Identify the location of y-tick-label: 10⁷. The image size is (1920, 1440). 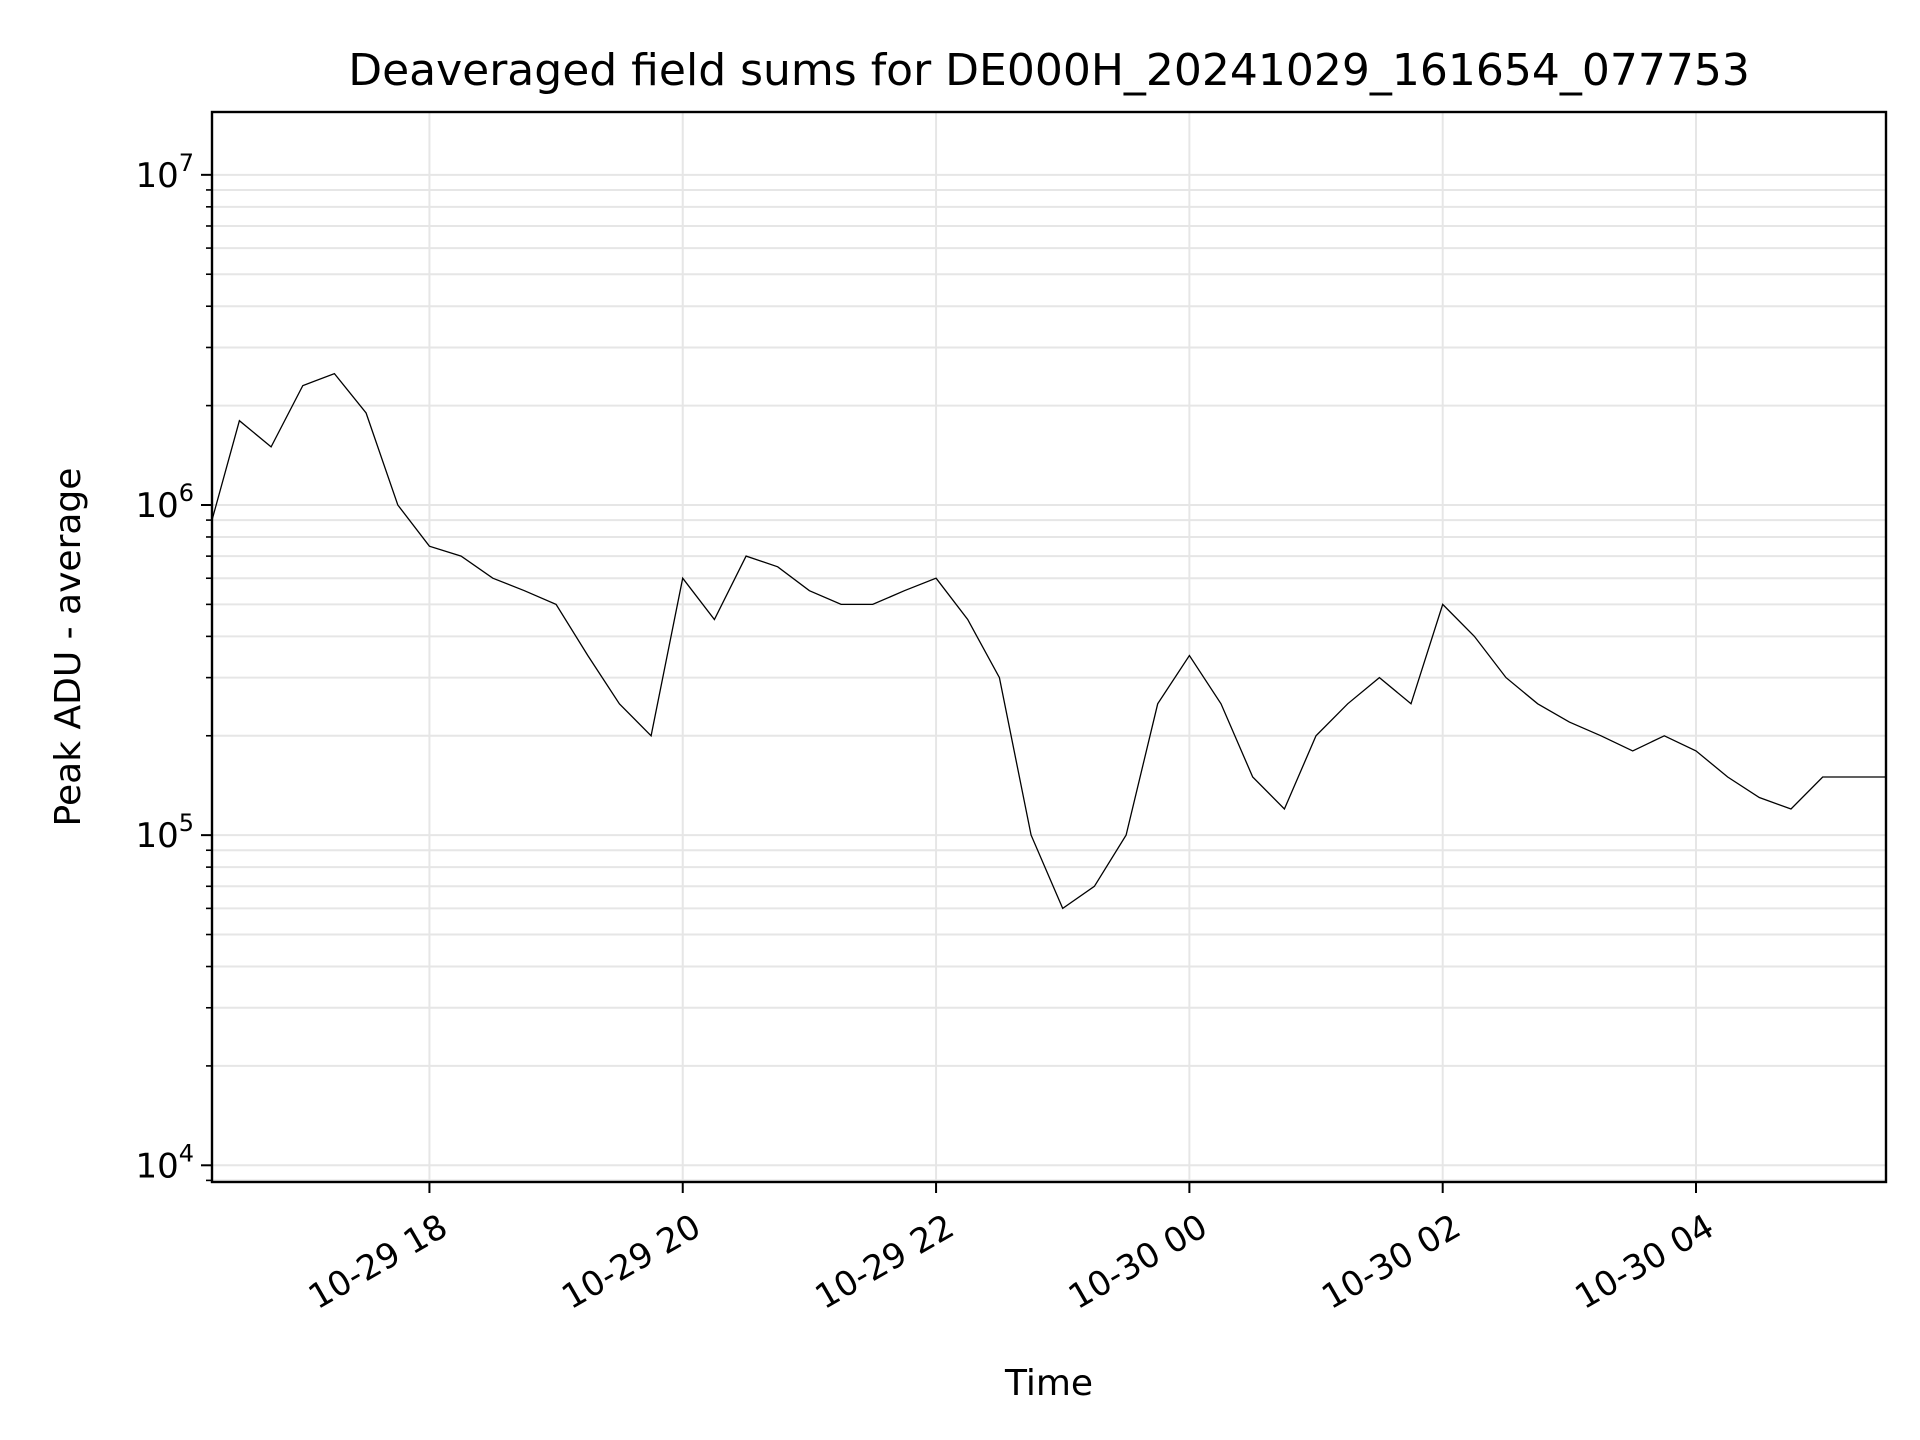
(164, 172).